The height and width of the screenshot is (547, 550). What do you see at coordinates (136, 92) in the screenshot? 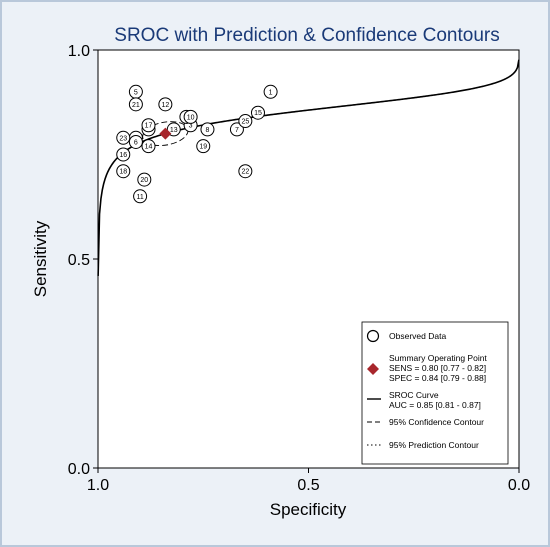
I see `study-label: 5` at bounding box center [136, 92].